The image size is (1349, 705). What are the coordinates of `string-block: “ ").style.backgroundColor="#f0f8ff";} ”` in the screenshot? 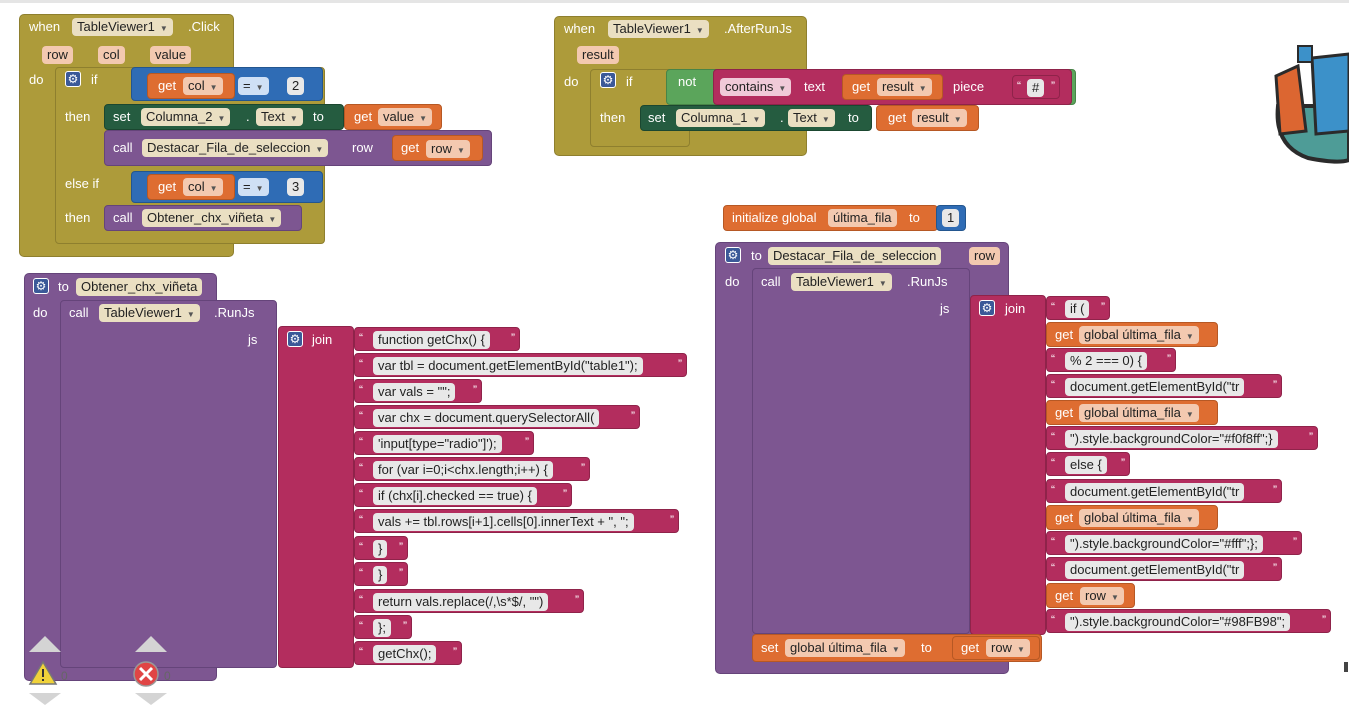 It's located at (1182, 438).